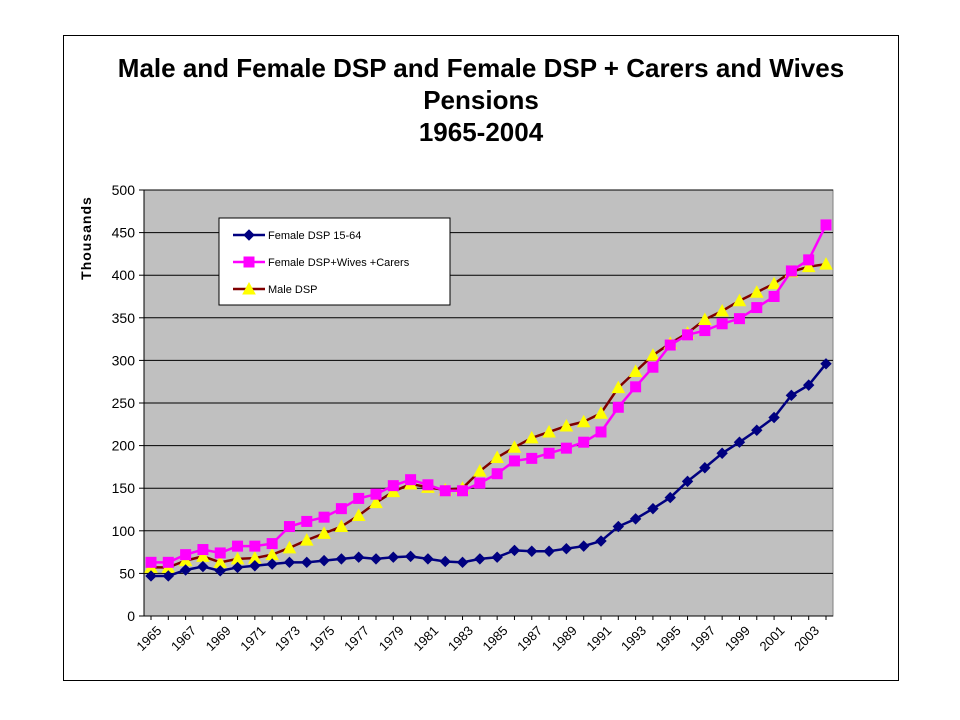 The height and width of the screenshot is (720, 960). What do you see at coordinates (183, 638) in the screenshot?
I see `x-tick-label: 1967` at bounding box center [183, 638].